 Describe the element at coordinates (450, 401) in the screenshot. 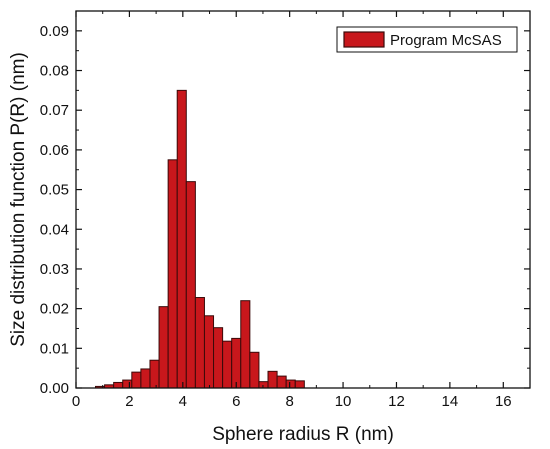

I see `x-tick-label: 14` at that location.